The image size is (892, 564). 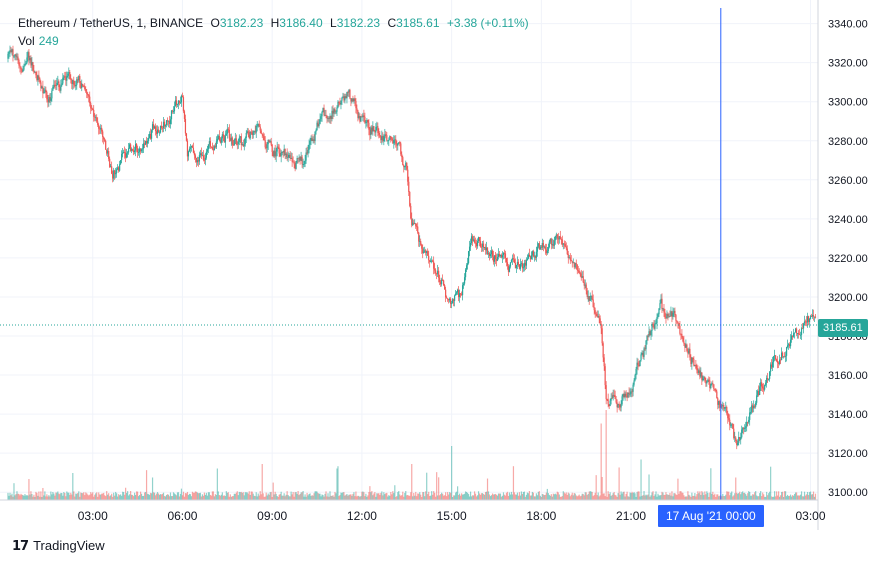 What do you see at coordinates (58, 546) in the screenshot?
I see `tradingview-brand: 17 TradingView` at bounding box center [58, 546].